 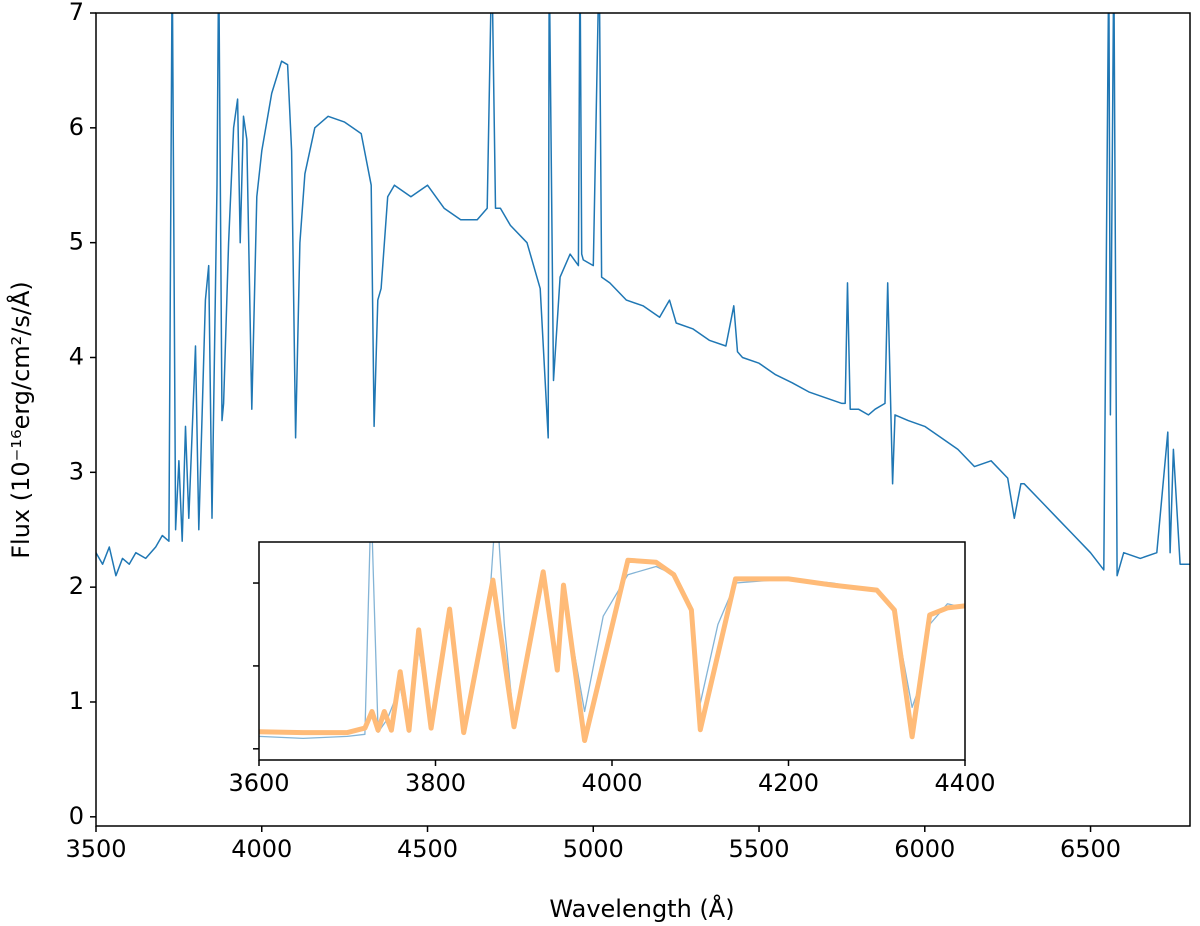 I want to click on spectrum-line, so click(x=612, y=650).